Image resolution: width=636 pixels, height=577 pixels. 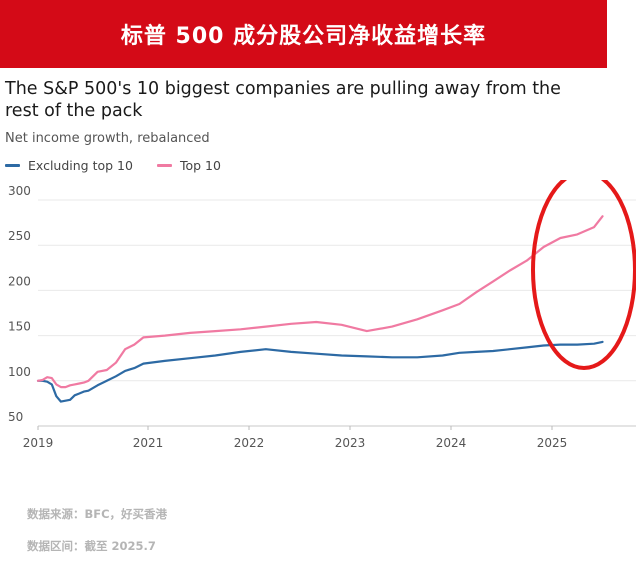 What do you see at coordinates (19, 281) in the screenshot?
I see `y-tick-label-200: 200` at bounding box center [19, 281].